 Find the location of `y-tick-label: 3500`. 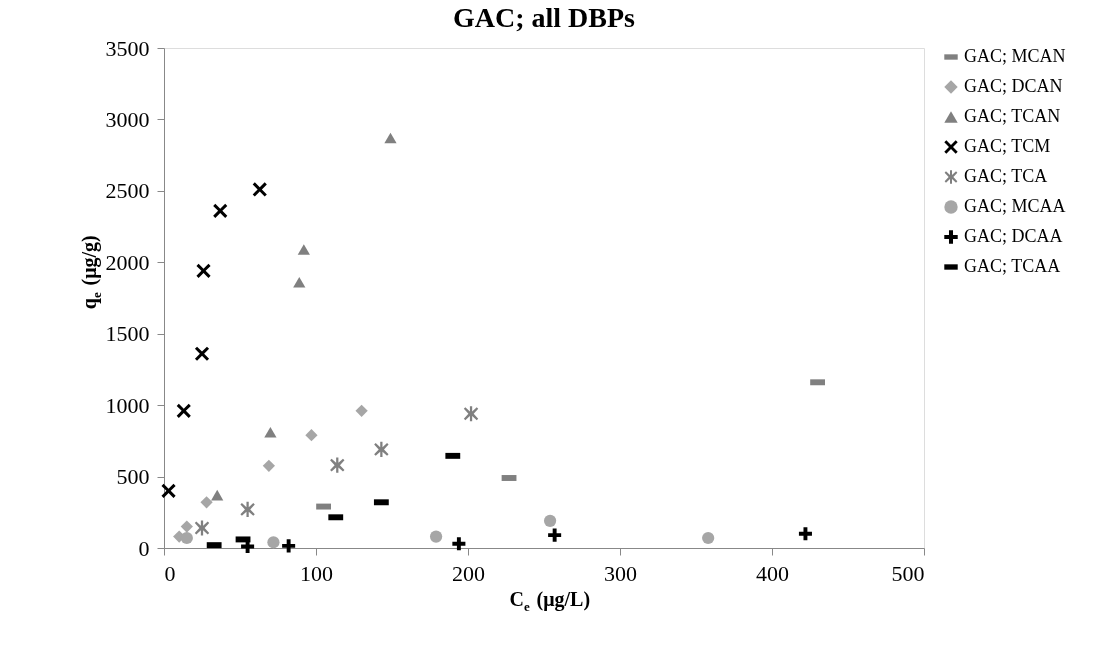

y-tick-label: 3500 is located at coordinates (127, 48).